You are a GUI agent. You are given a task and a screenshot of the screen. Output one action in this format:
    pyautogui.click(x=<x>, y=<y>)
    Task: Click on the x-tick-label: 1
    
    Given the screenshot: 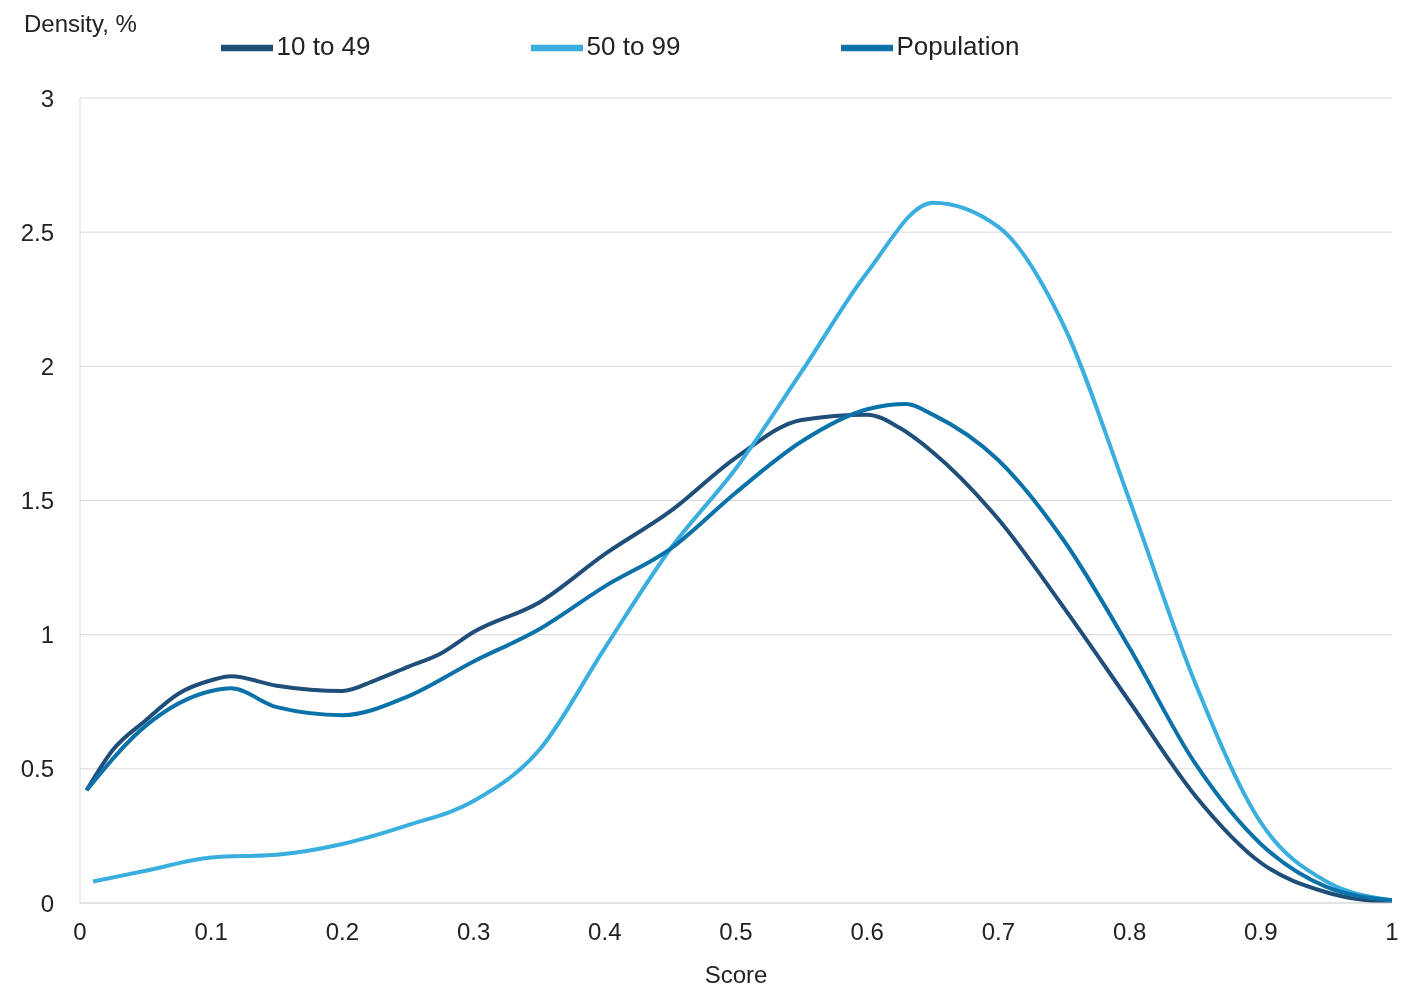 What is the action you would take?
    pyautogui.click(x=1392, y=932)
    